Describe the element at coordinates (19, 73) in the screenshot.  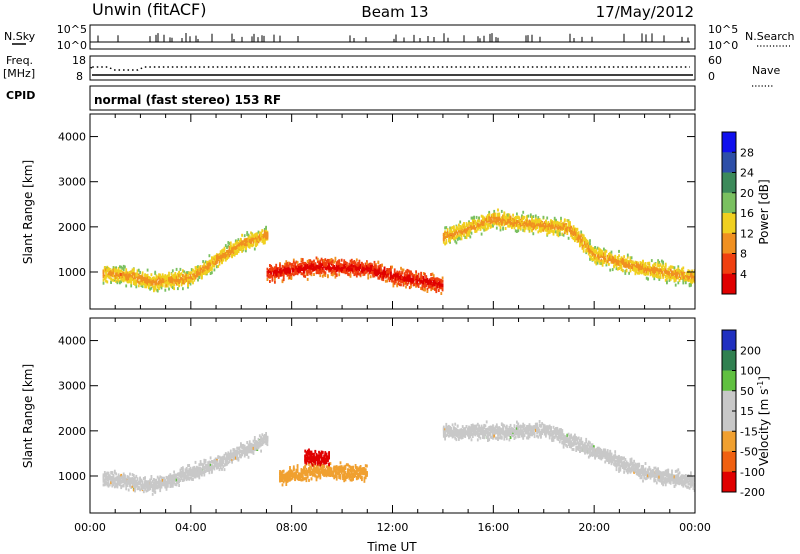
I see `freq-unit: [MHz]` at that location.